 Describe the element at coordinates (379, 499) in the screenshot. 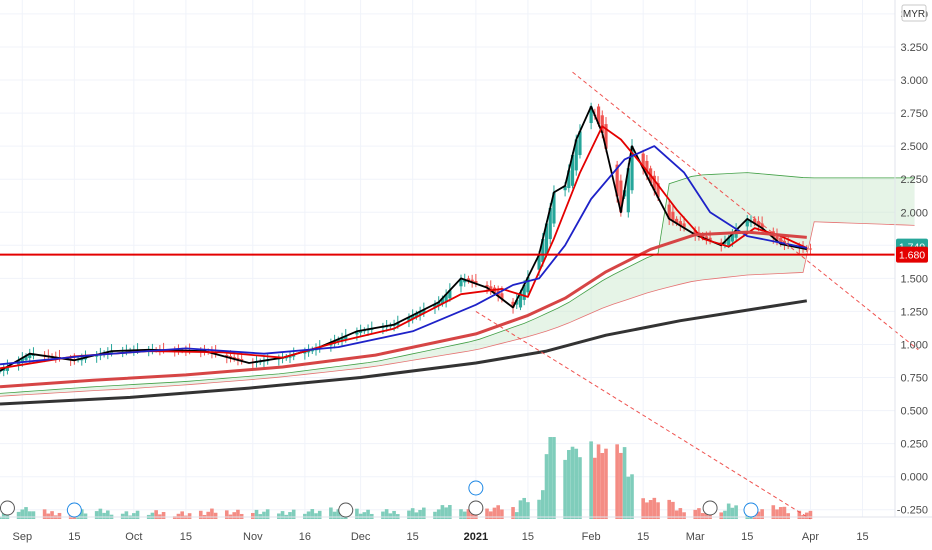

I see `event-markers` at that location.